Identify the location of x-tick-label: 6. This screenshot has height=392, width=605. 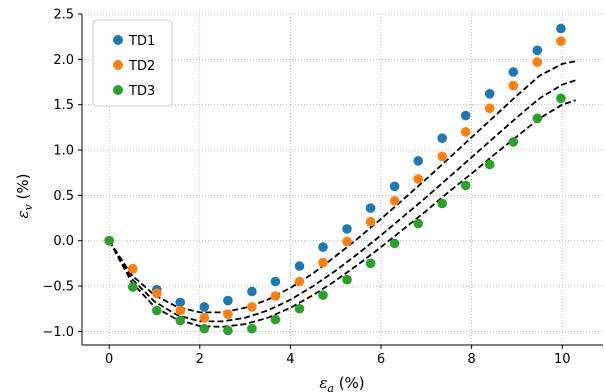
(381, 359).